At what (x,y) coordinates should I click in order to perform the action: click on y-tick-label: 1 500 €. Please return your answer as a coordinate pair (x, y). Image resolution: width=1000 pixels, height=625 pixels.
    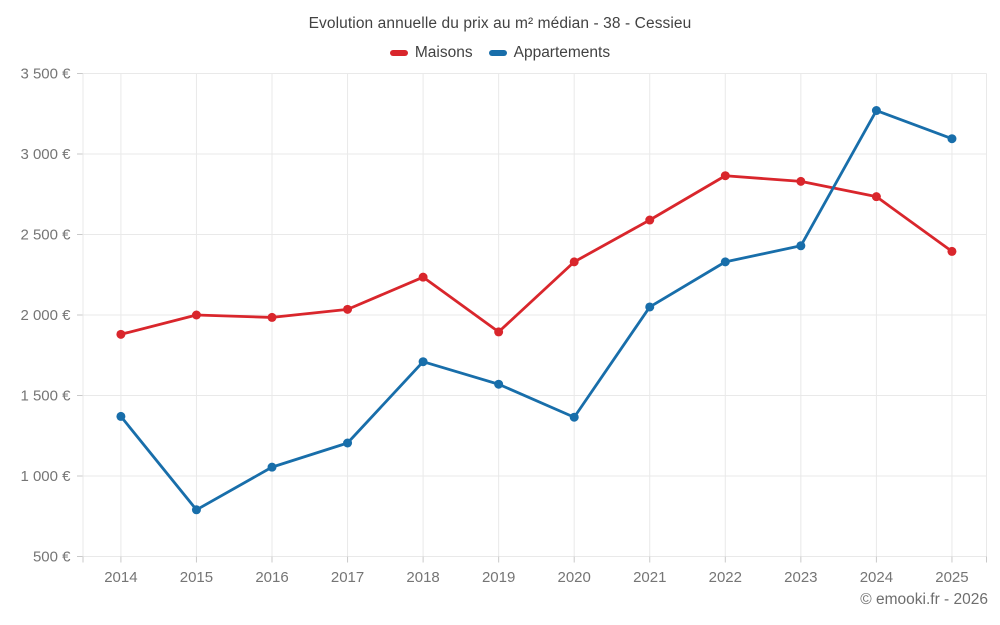
    Looking at the image, I should click on (45, 396).